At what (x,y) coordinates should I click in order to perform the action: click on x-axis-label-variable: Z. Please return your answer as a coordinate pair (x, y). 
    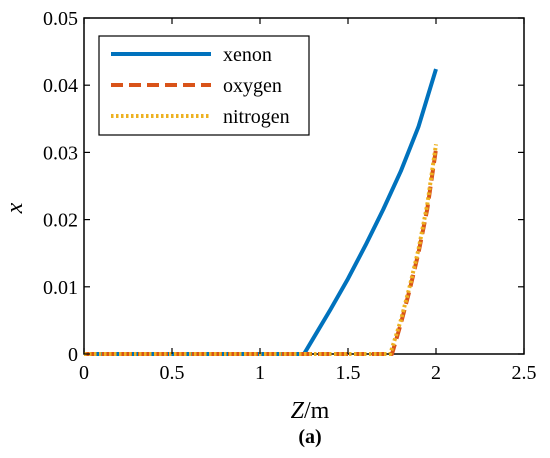
    Looking at the image, I should click on (298, 411).